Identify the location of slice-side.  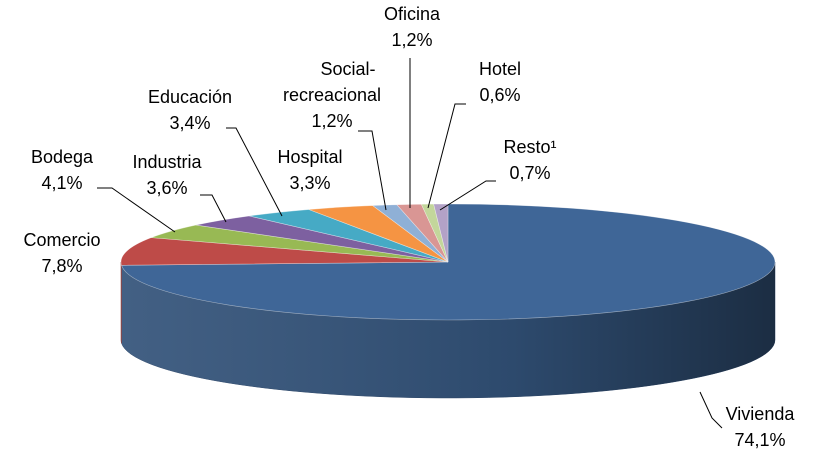
(121, 302).